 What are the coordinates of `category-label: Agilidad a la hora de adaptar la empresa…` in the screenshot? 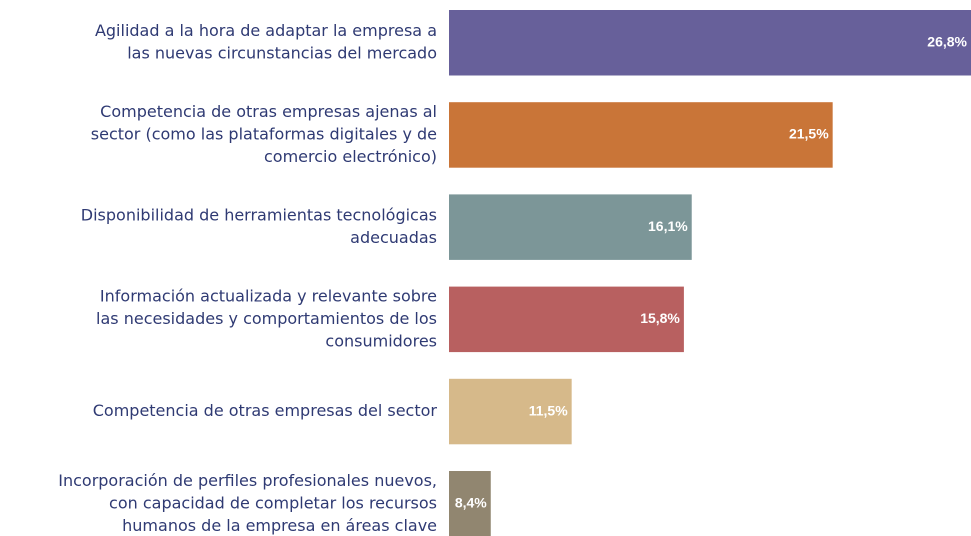 It's located at (266, 30).